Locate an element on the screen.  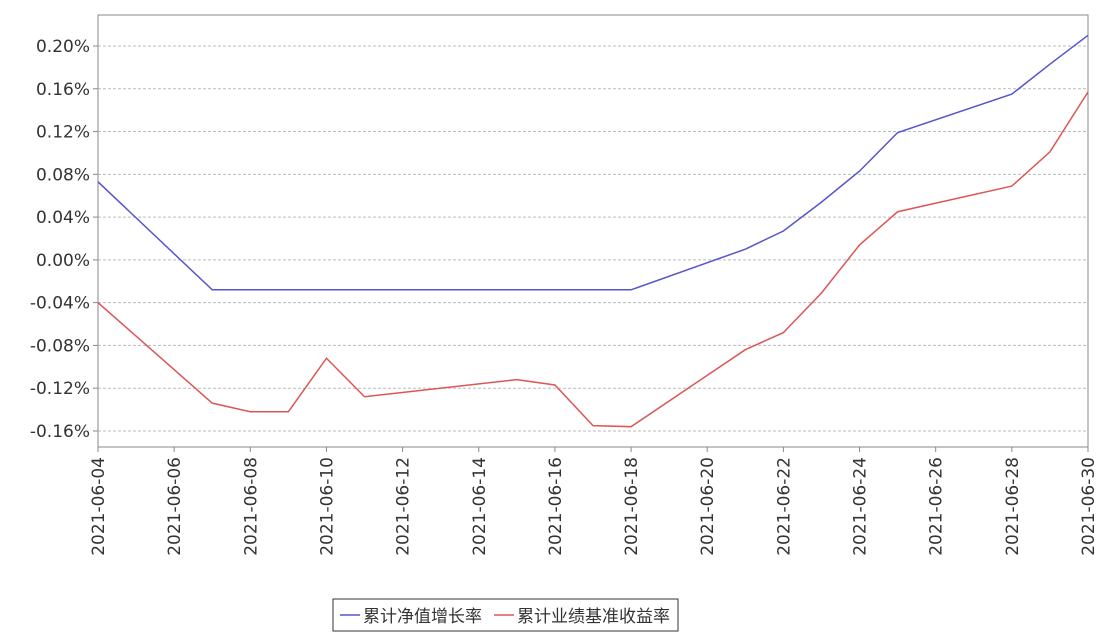
y-tick-label: 0.12% is located at coordinates (63, 133).